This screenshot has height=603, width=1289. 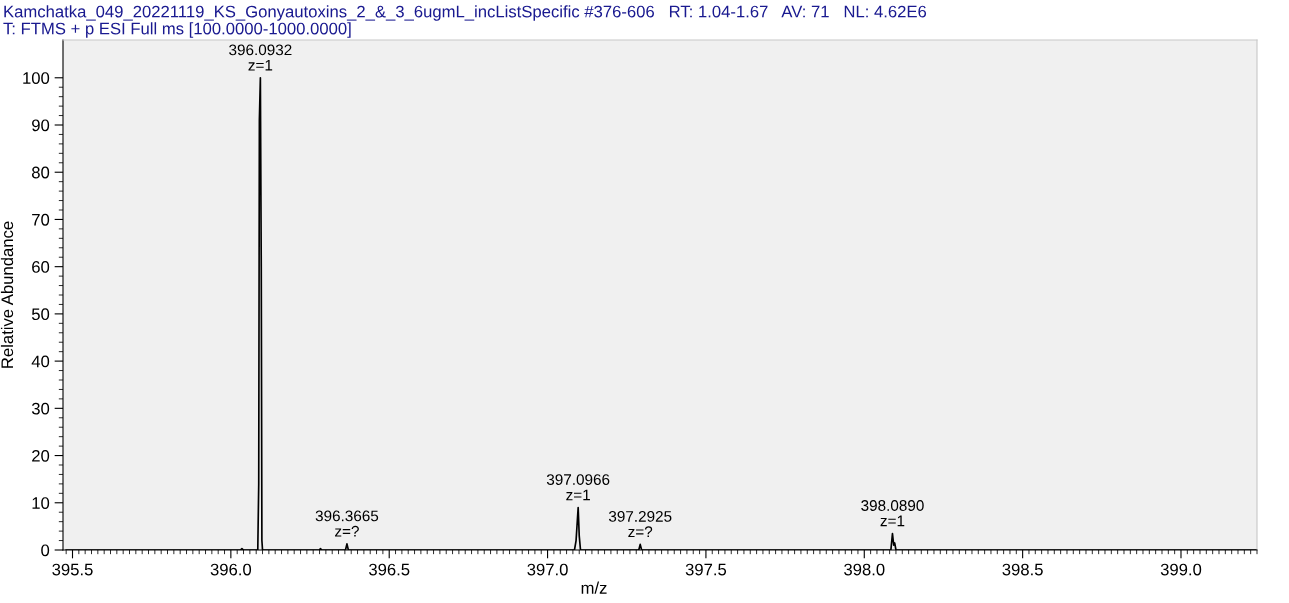 What do you see at coordinates (41, 125) in the screenshot?
I see `y-tick-label: 90` at bounding box center [41, 125].